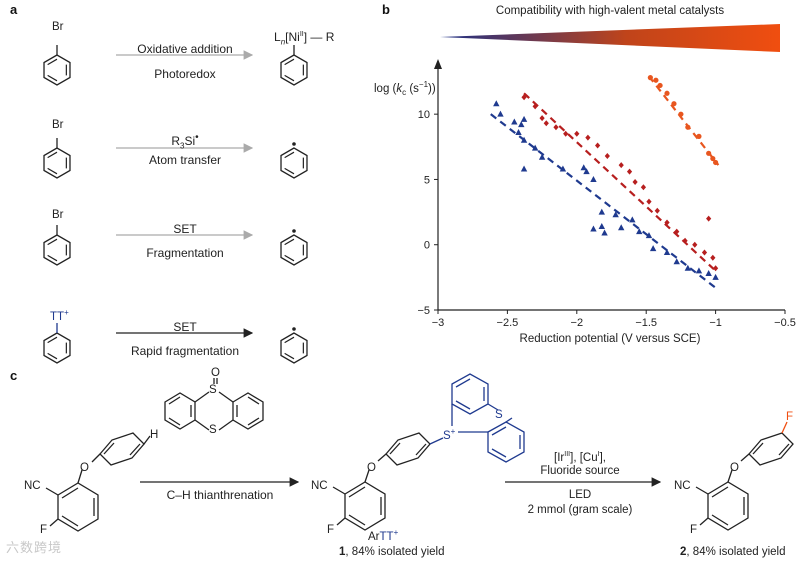 This screenshot has height=562, width=800. Describe the element at coordinates (34, 547) in the screenshot. I see `watermark-text: 六数跨境` at that location.